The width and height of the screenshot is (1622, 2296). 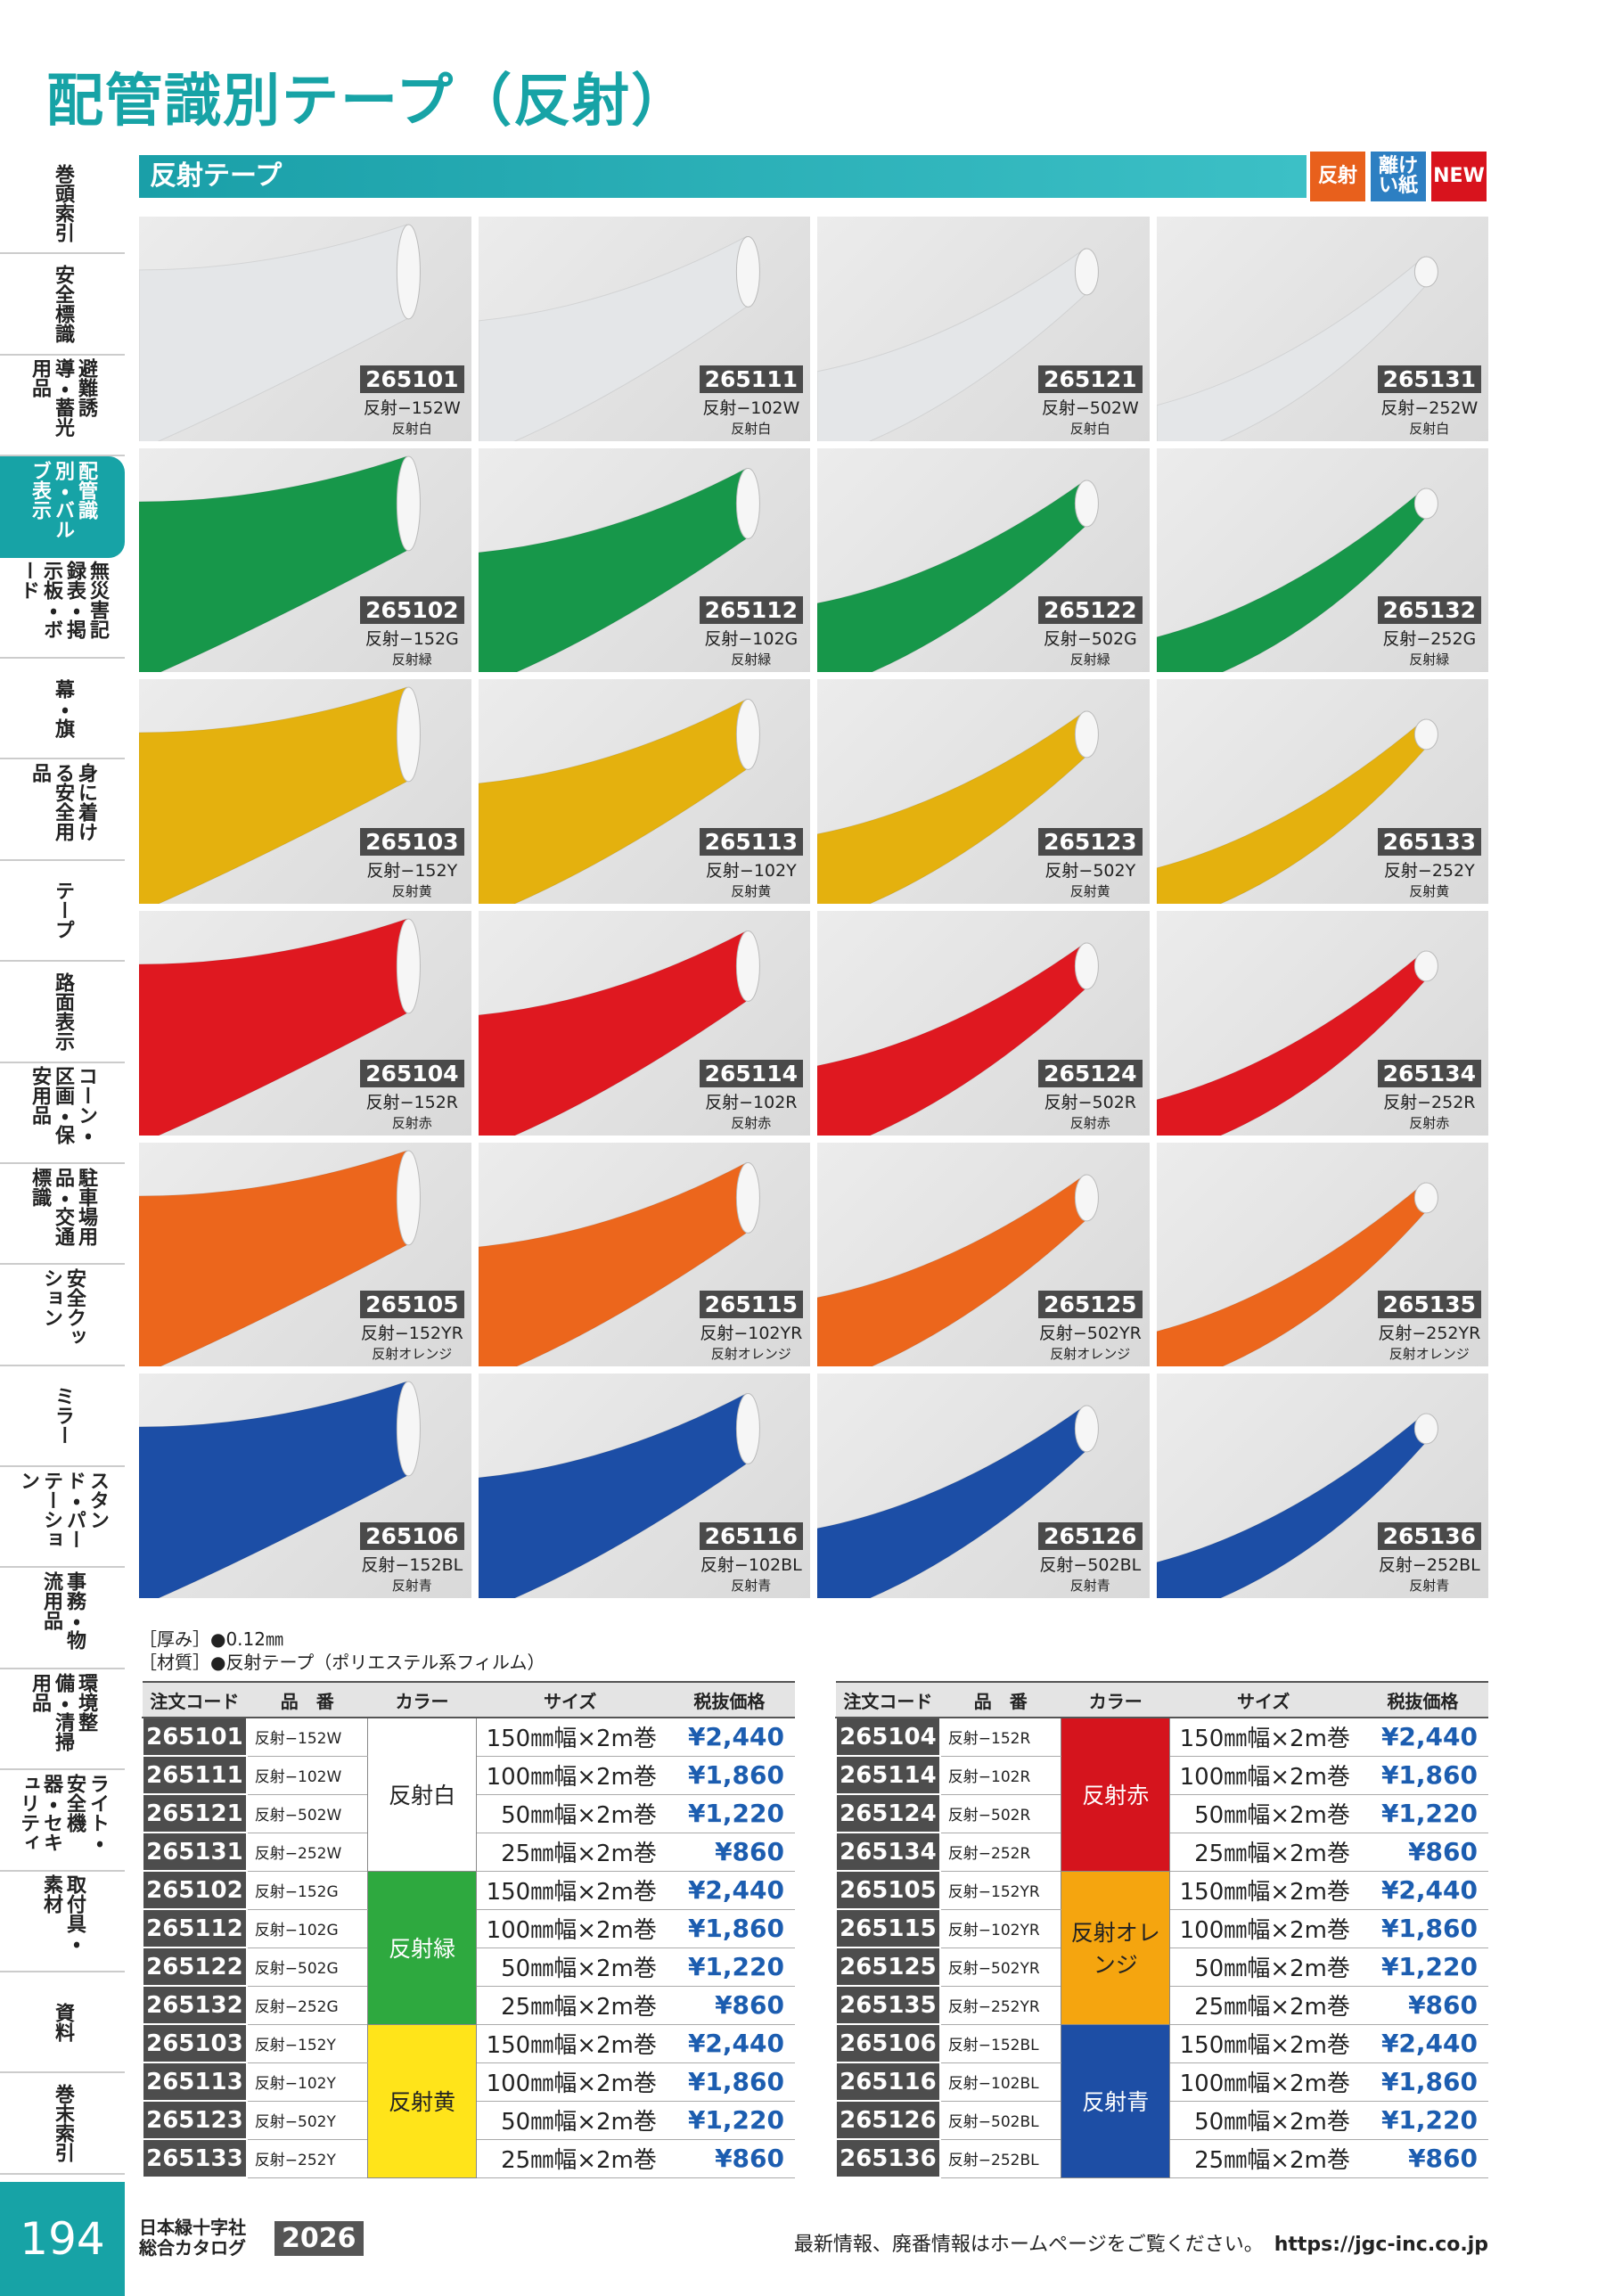 I want to click on price: ¥860, so click(x=729, y=1852).